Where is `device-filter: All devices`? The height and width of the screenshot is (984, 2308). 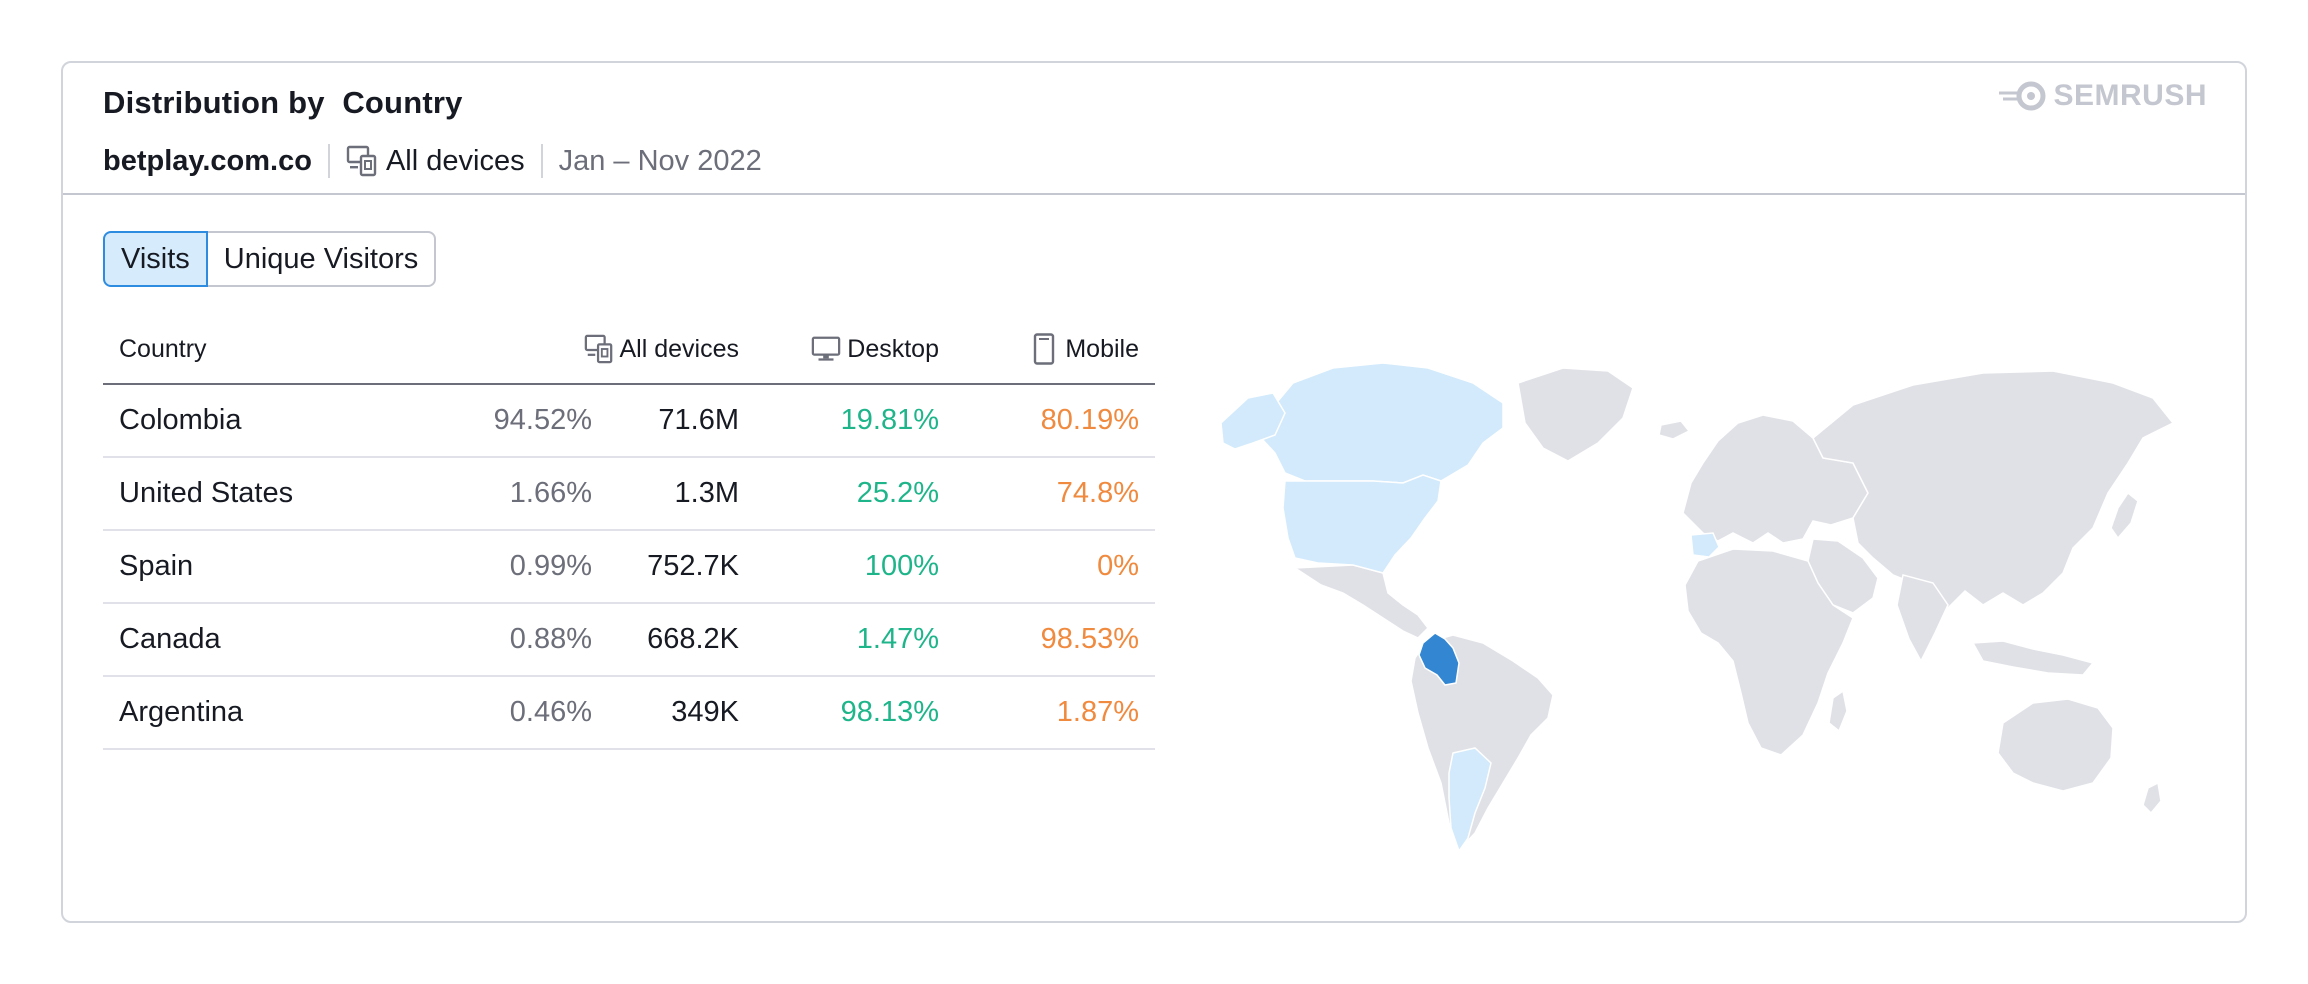 device-filter: All devices is located at coordinates (435, 161).